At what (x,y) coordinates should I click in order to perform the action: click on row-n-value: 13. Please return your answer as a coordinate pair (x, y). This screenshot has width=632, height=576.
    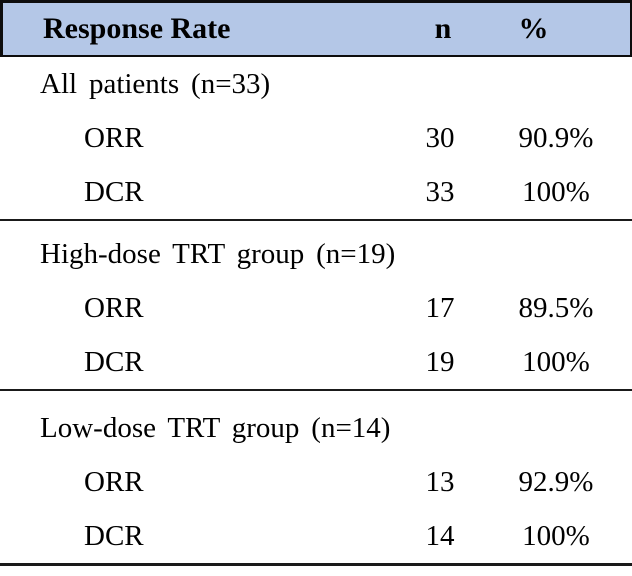
    Looking at the image, I should click on (440, 481).